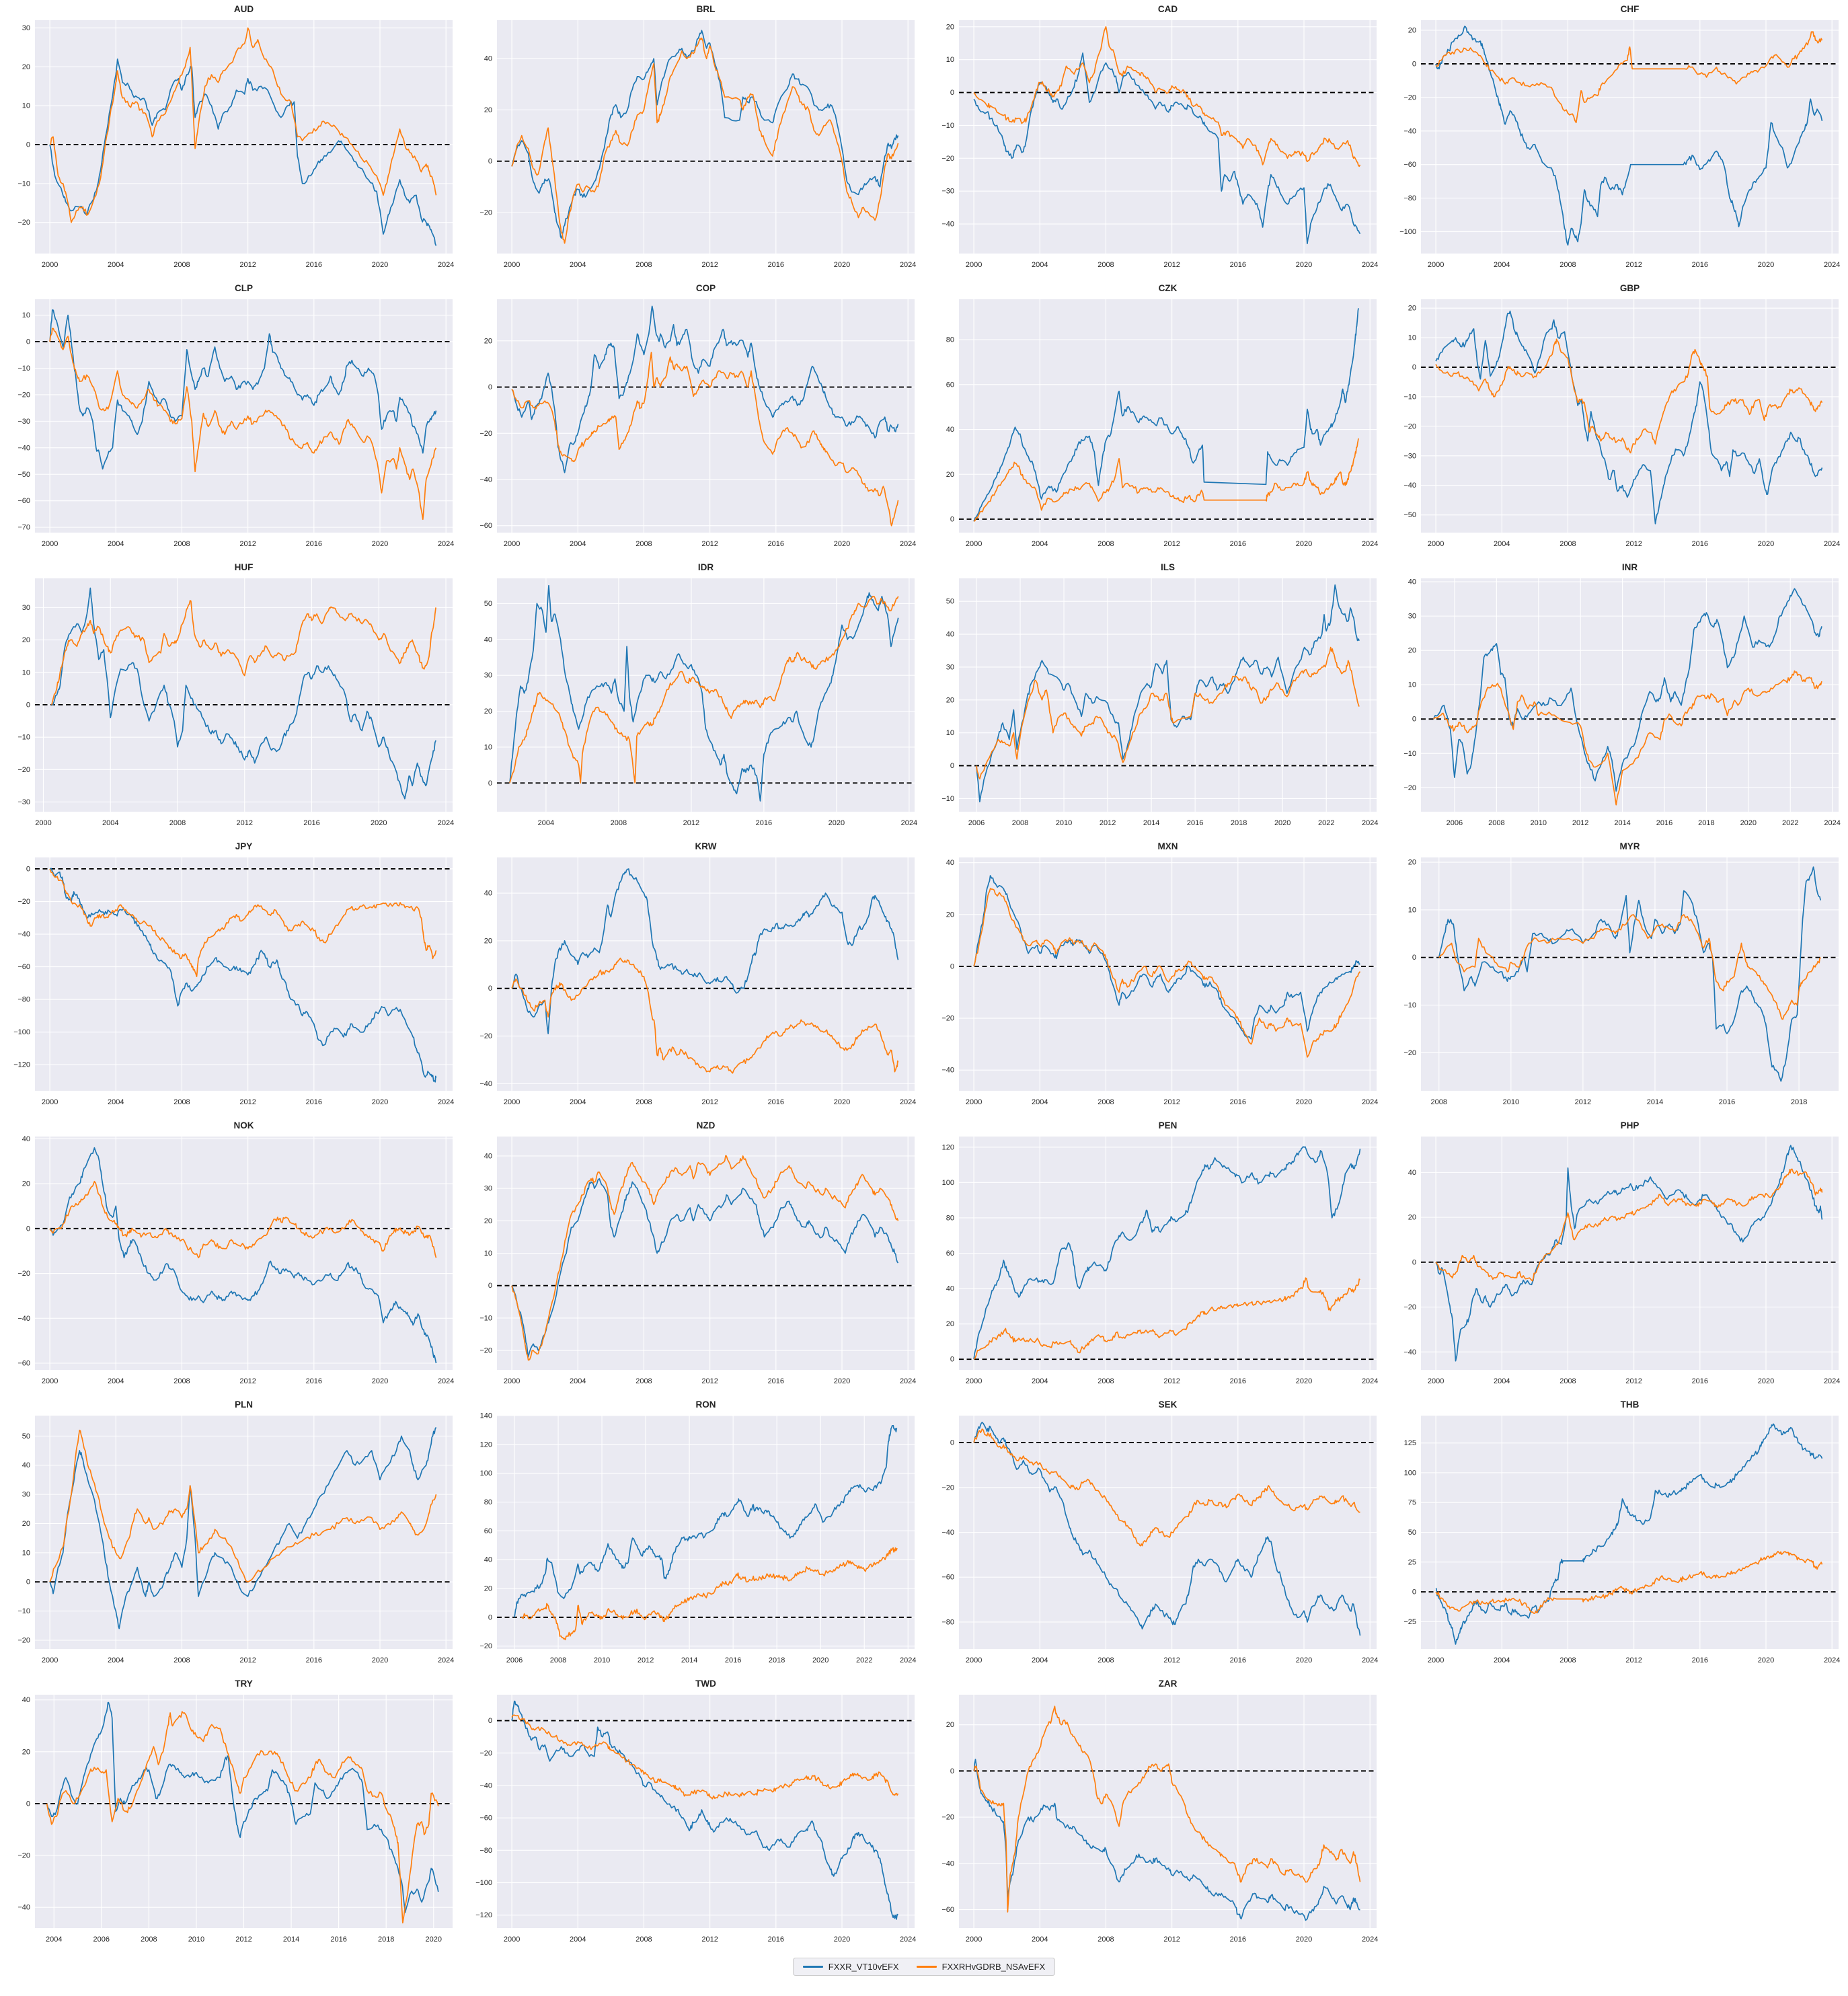 The width and height of the screenshot is (1848, 1996). Describe the element at coordinates (24, 738) in the screenshot. I see `svg-text: −10` at that location.